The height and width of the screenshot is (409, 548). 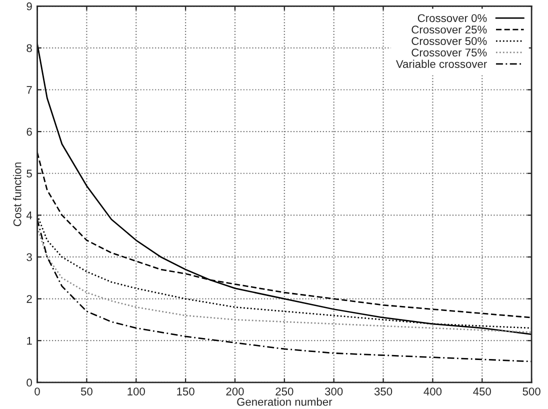 I want to click on x-axis-title: Generation number, so click(x=284, y=402).